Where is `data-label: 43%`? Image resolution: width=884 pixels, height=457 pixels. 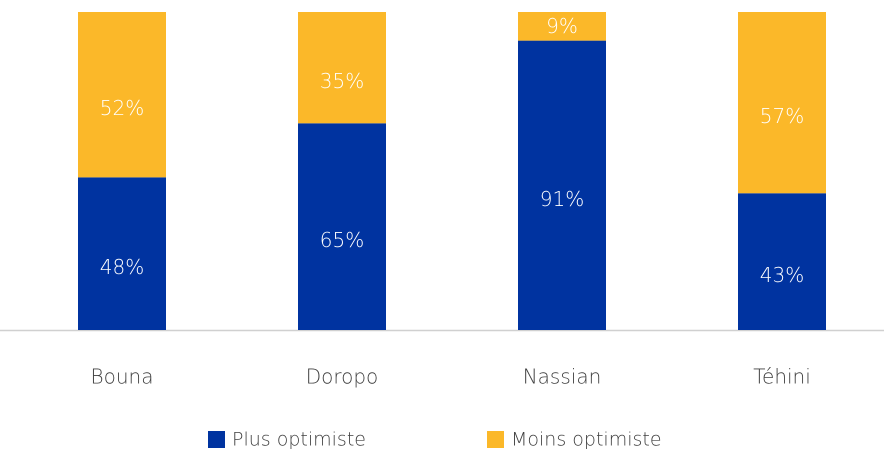
data-label: 43% is located at coordinates (782, 275).